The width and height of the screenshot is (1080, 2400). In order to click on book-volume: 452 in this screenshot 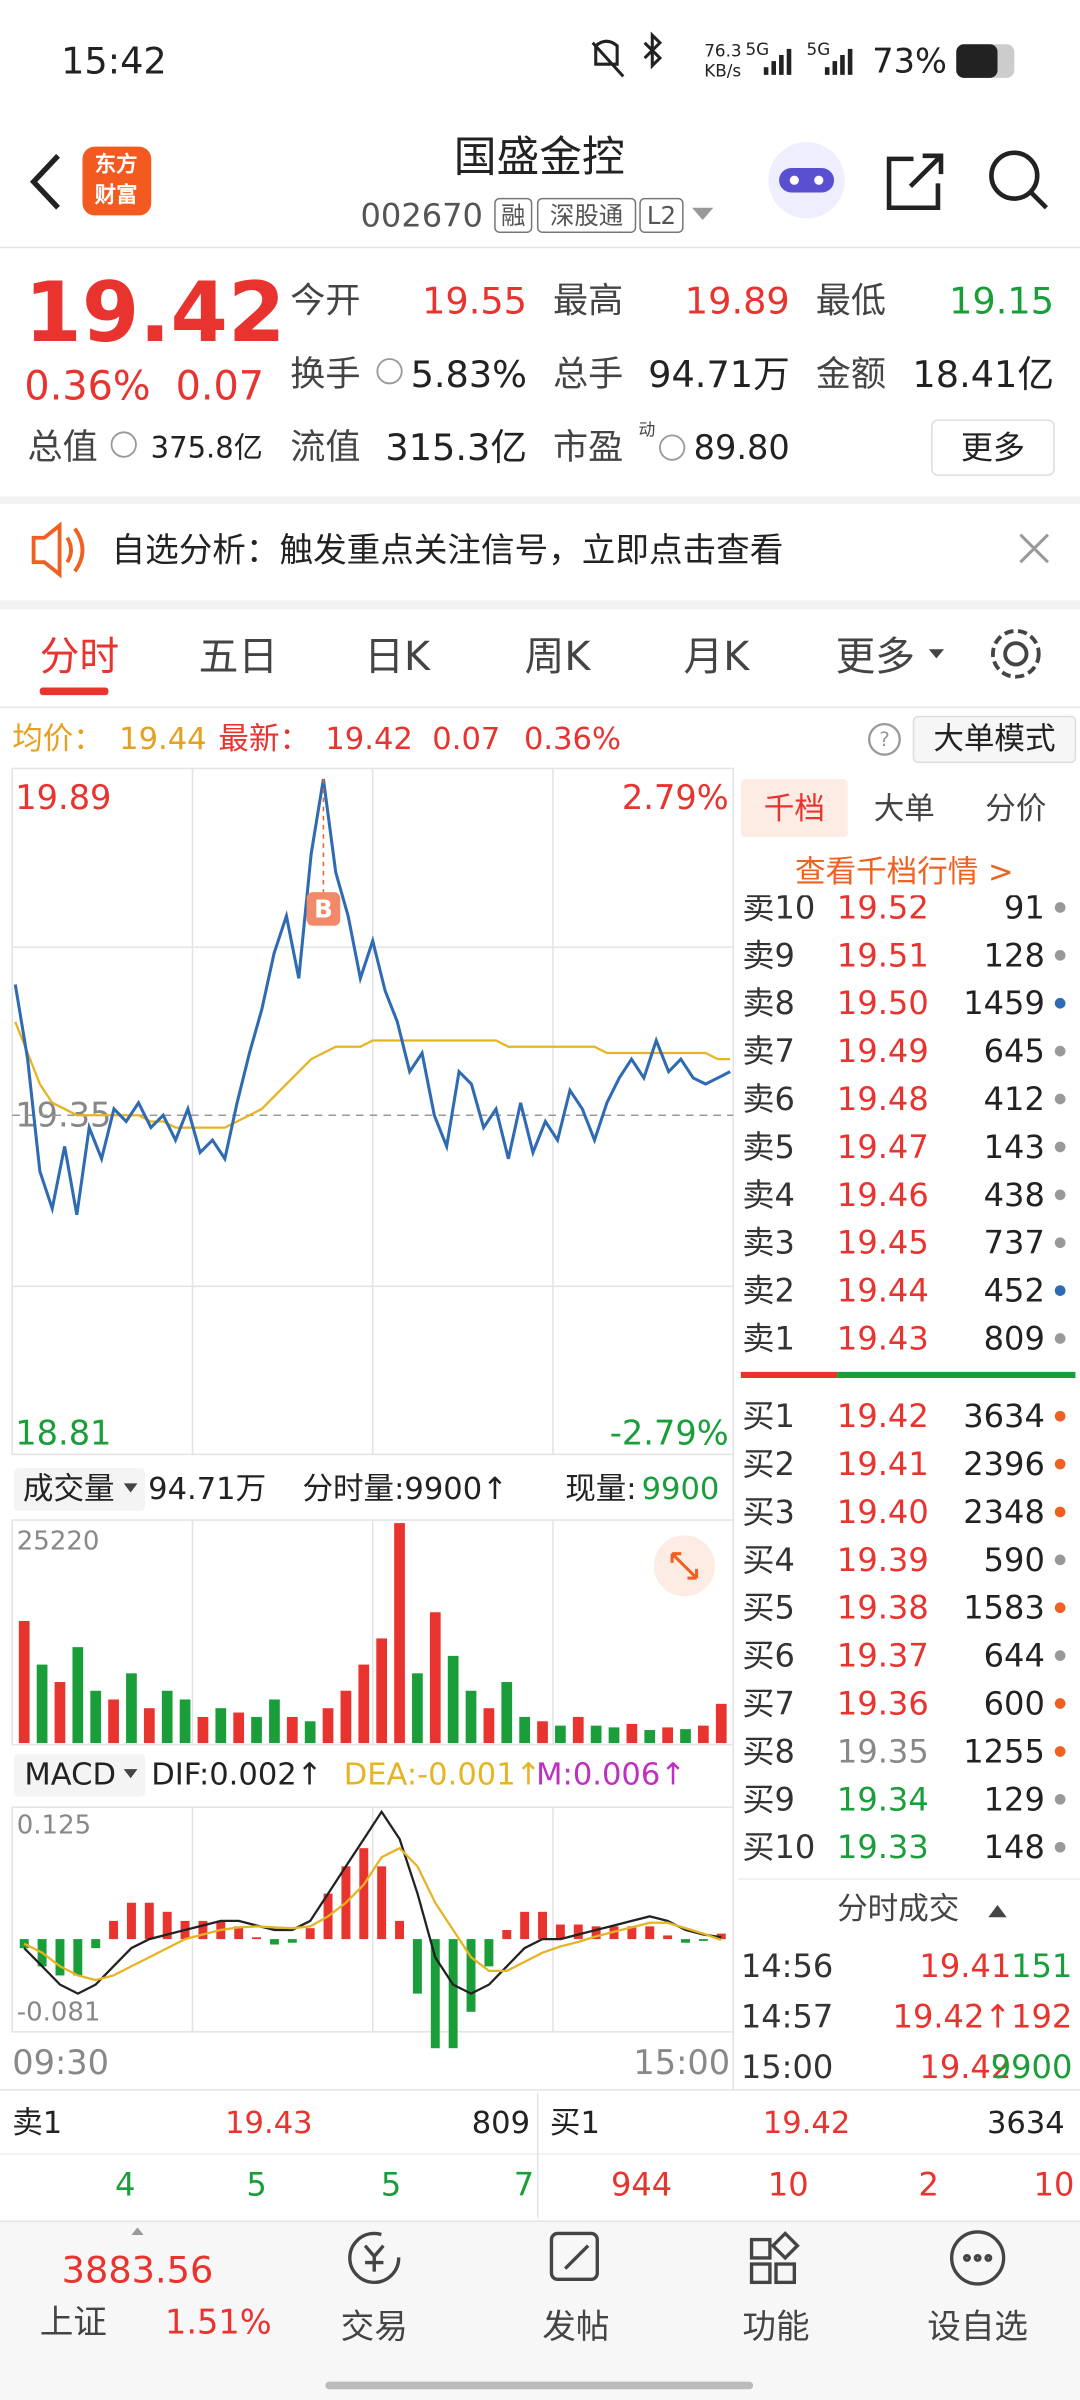, I will do `click(1014, 1291)`.